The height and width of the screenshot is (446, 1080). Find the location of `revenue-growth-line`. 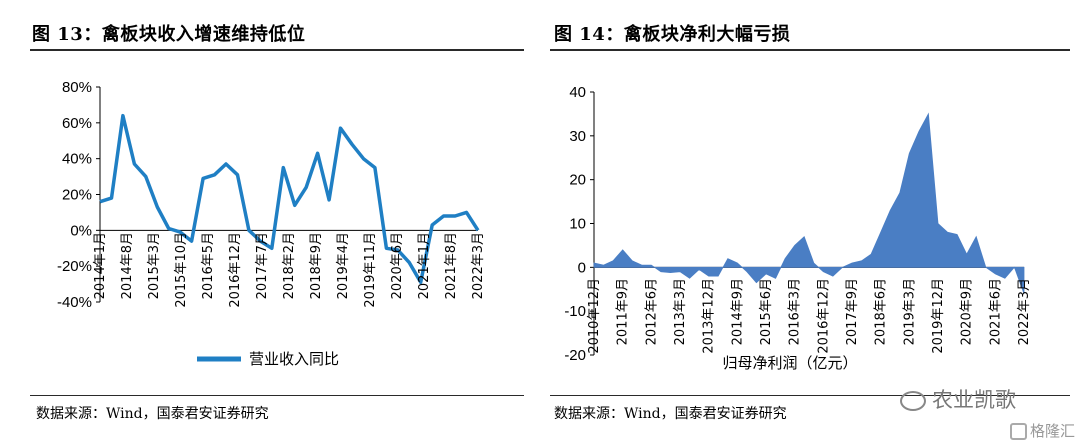

revenue-growth-line is located at coordinates (289, 199).